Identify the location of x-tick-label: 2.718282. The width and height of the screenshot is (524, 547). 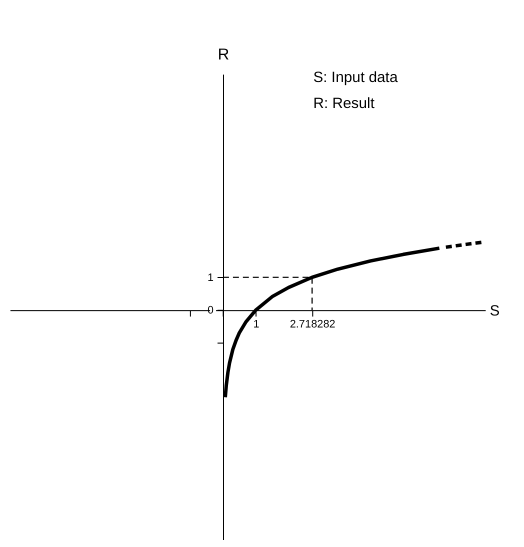
(313, 324).